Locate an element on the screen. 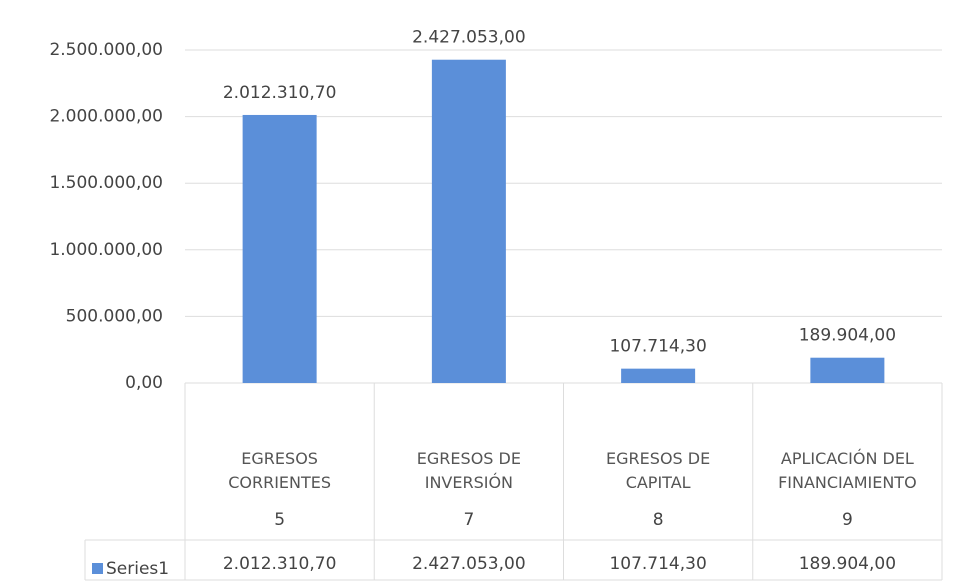 The width and height of the screenshot is (962, 588). category-code: 5 is located at coordinates (279, 520).